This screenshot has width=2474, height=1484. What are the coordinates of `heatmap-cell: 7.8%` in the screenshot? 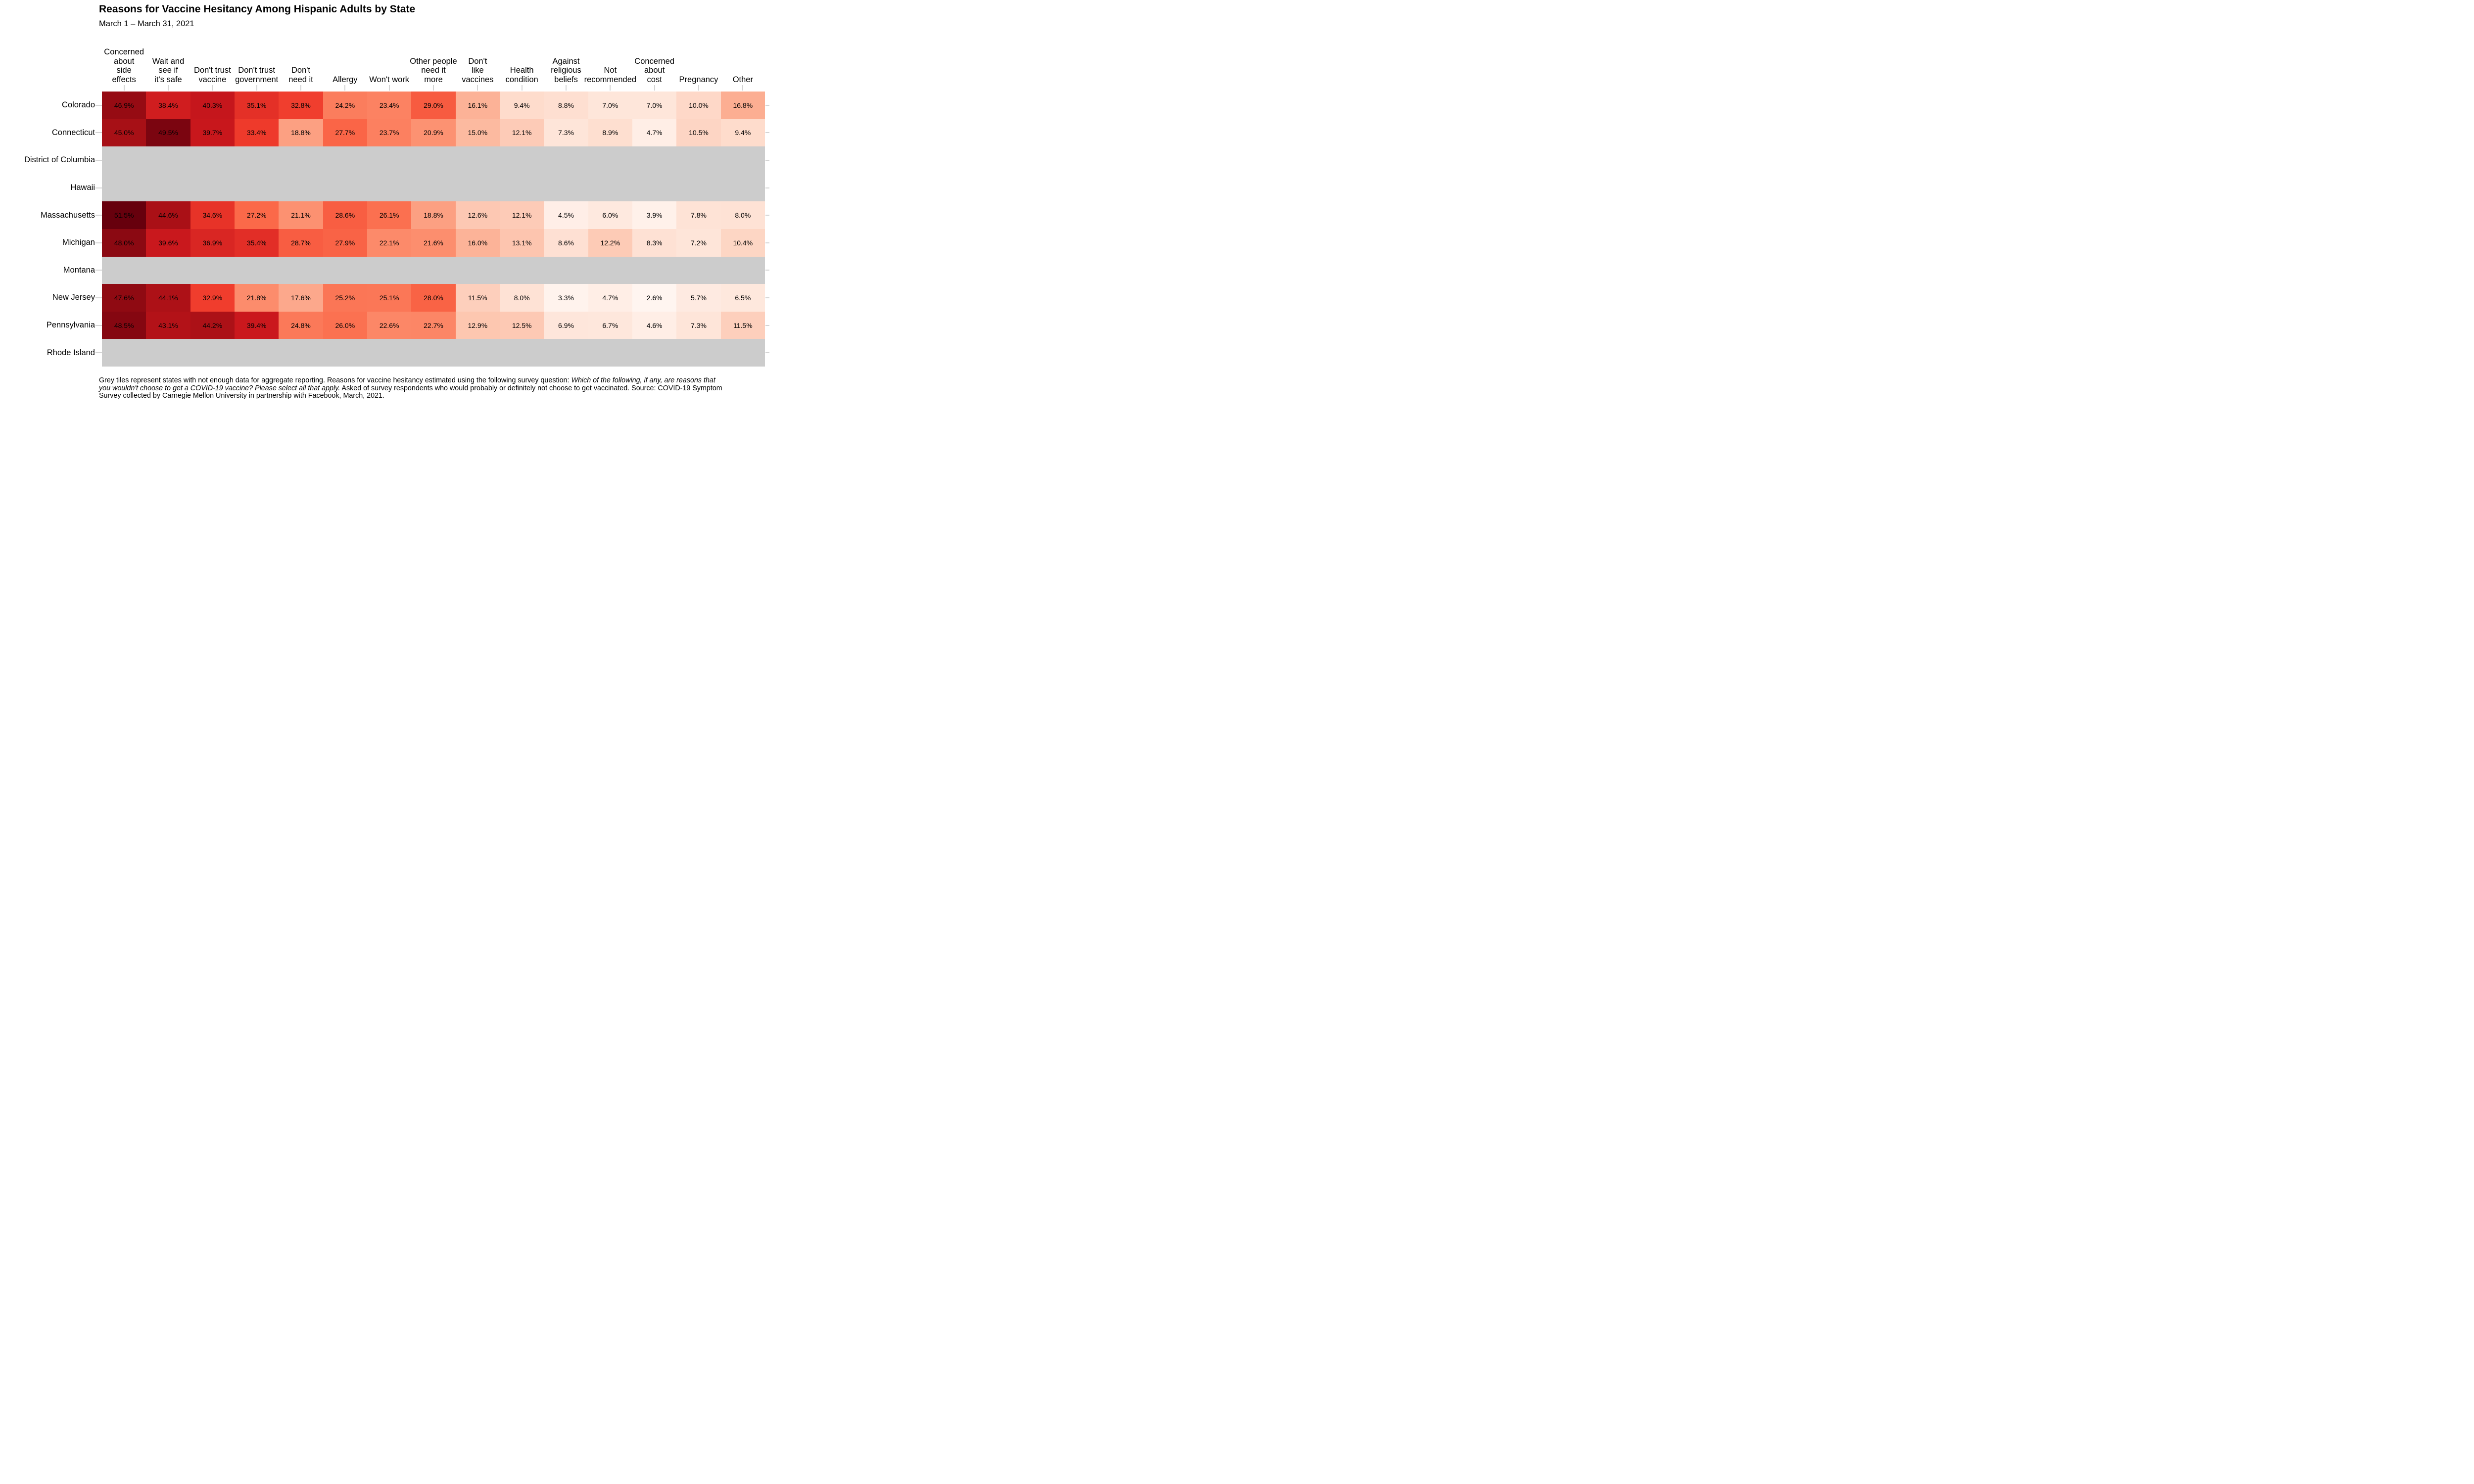 It's located at (698, 215).